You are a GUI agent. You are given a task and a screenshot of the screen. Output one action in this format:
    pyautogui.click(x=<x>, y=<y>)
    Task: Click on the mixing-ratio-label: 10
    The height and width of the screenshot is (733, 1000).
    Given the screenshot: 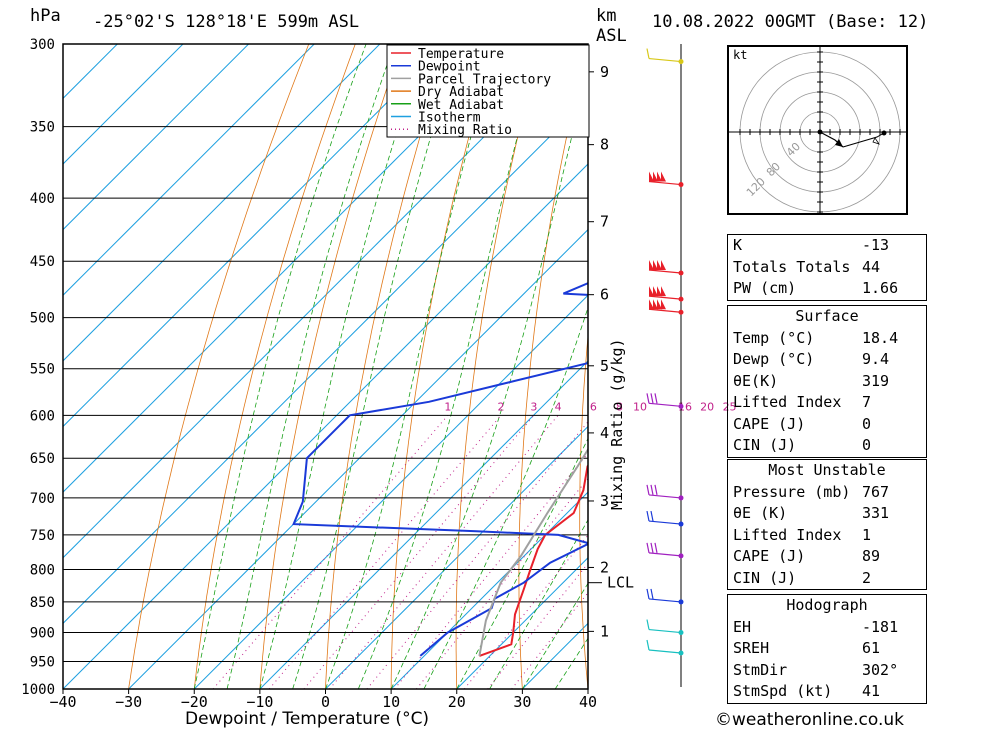 What is the action you would take?
    pyautogui.click(x=640, y=406)
    